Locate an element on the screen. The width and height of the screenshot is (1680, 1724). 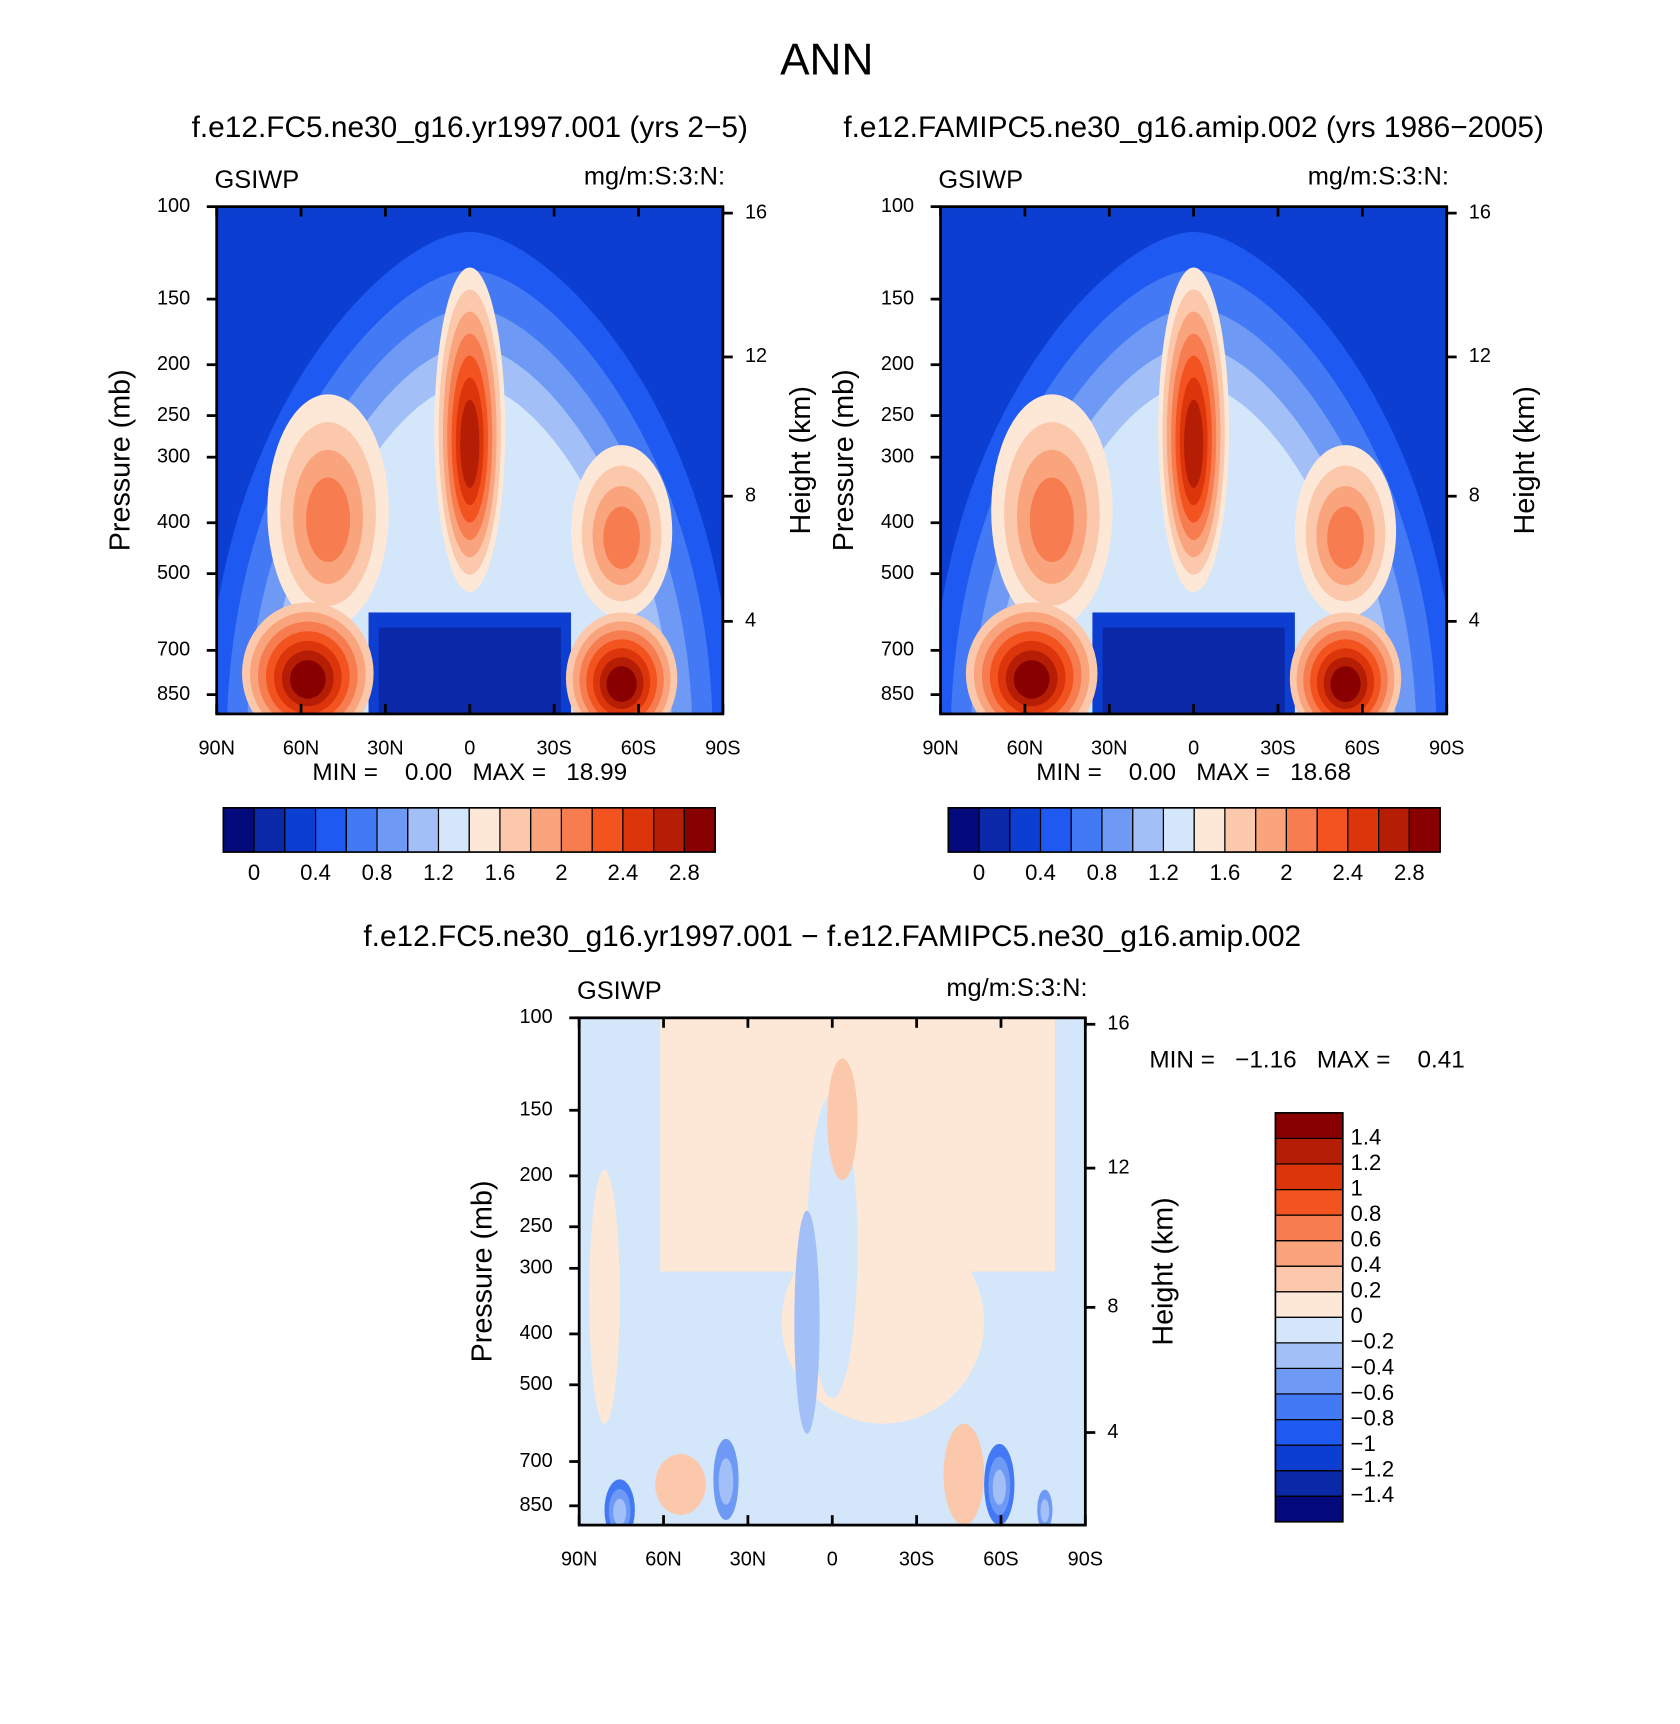
panel-title: f.e12.FC5.ne30_g16.yr1997.001 (yrs 2−5) is located at coordinates (470, 127).